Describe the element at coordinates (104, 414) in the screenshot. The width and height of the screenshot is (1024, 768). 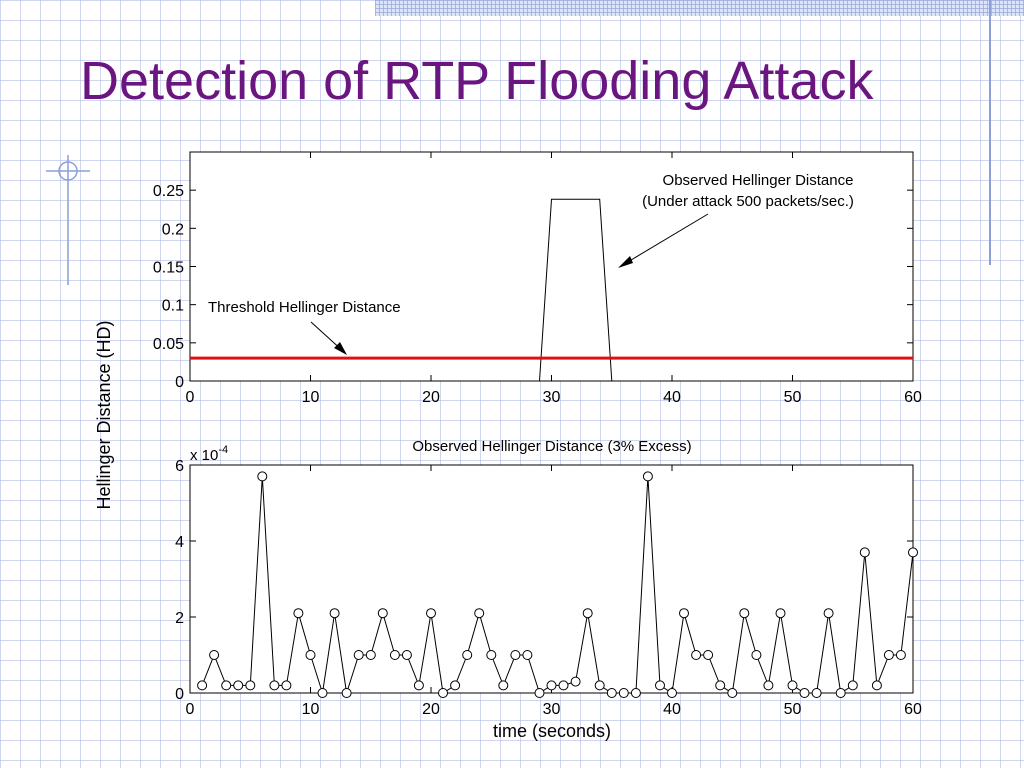
I see `y-axis-label: Hellinger Distance (HD)` at that location.